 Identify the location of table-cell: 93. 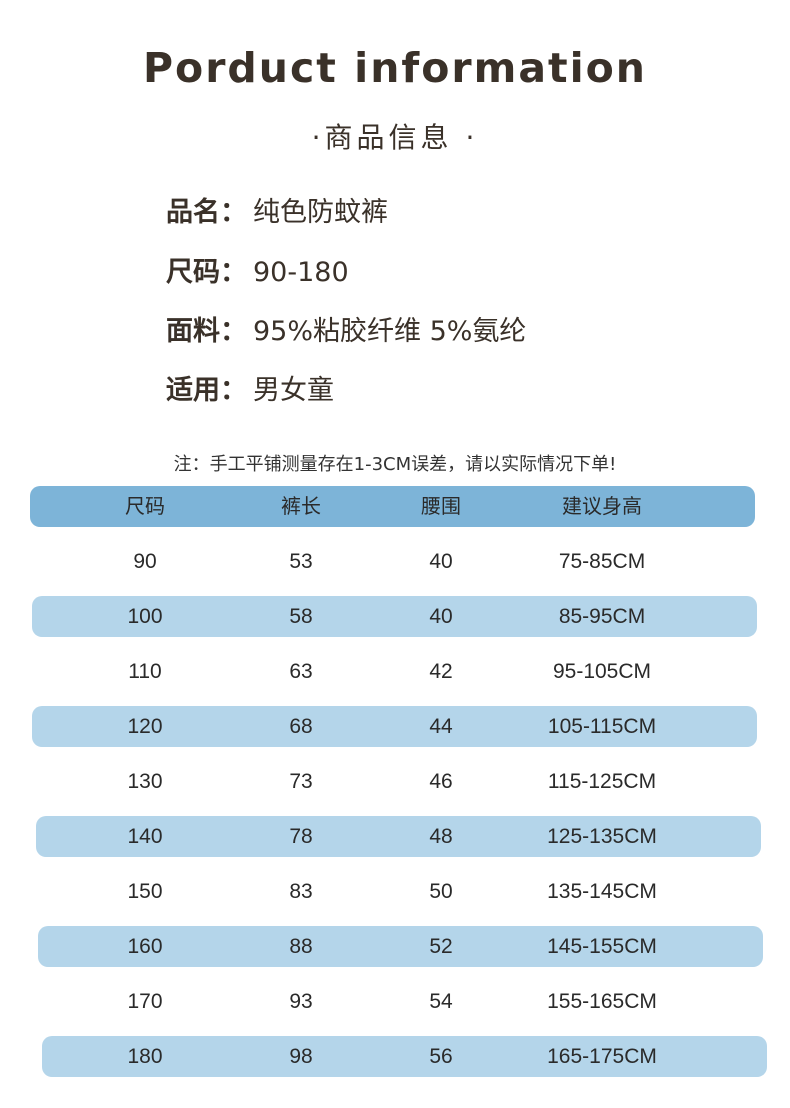
(301, 1001).